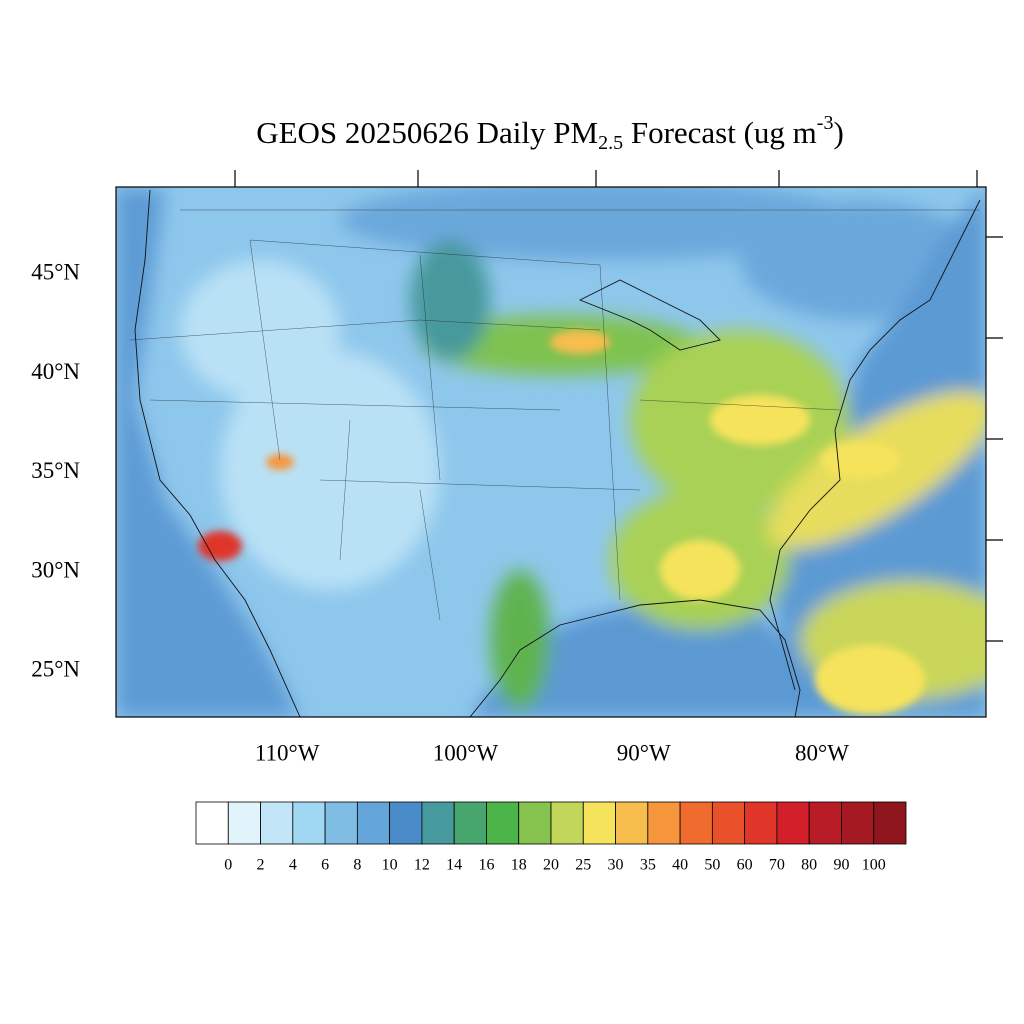  Describe the element at coordinates (680, 865) in the screenshot. I see `colorbar-label: 40` at that location.